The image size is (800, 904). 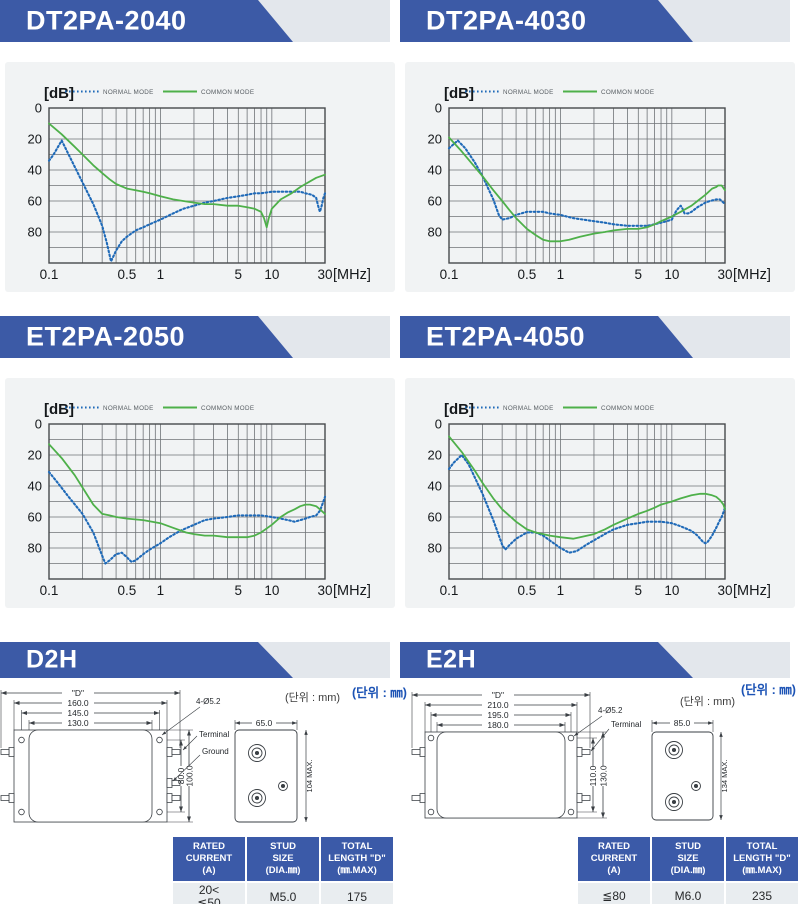 I want to click on d2h-side-labels: 65.0 104 MAX., so click(x=285, y=755).